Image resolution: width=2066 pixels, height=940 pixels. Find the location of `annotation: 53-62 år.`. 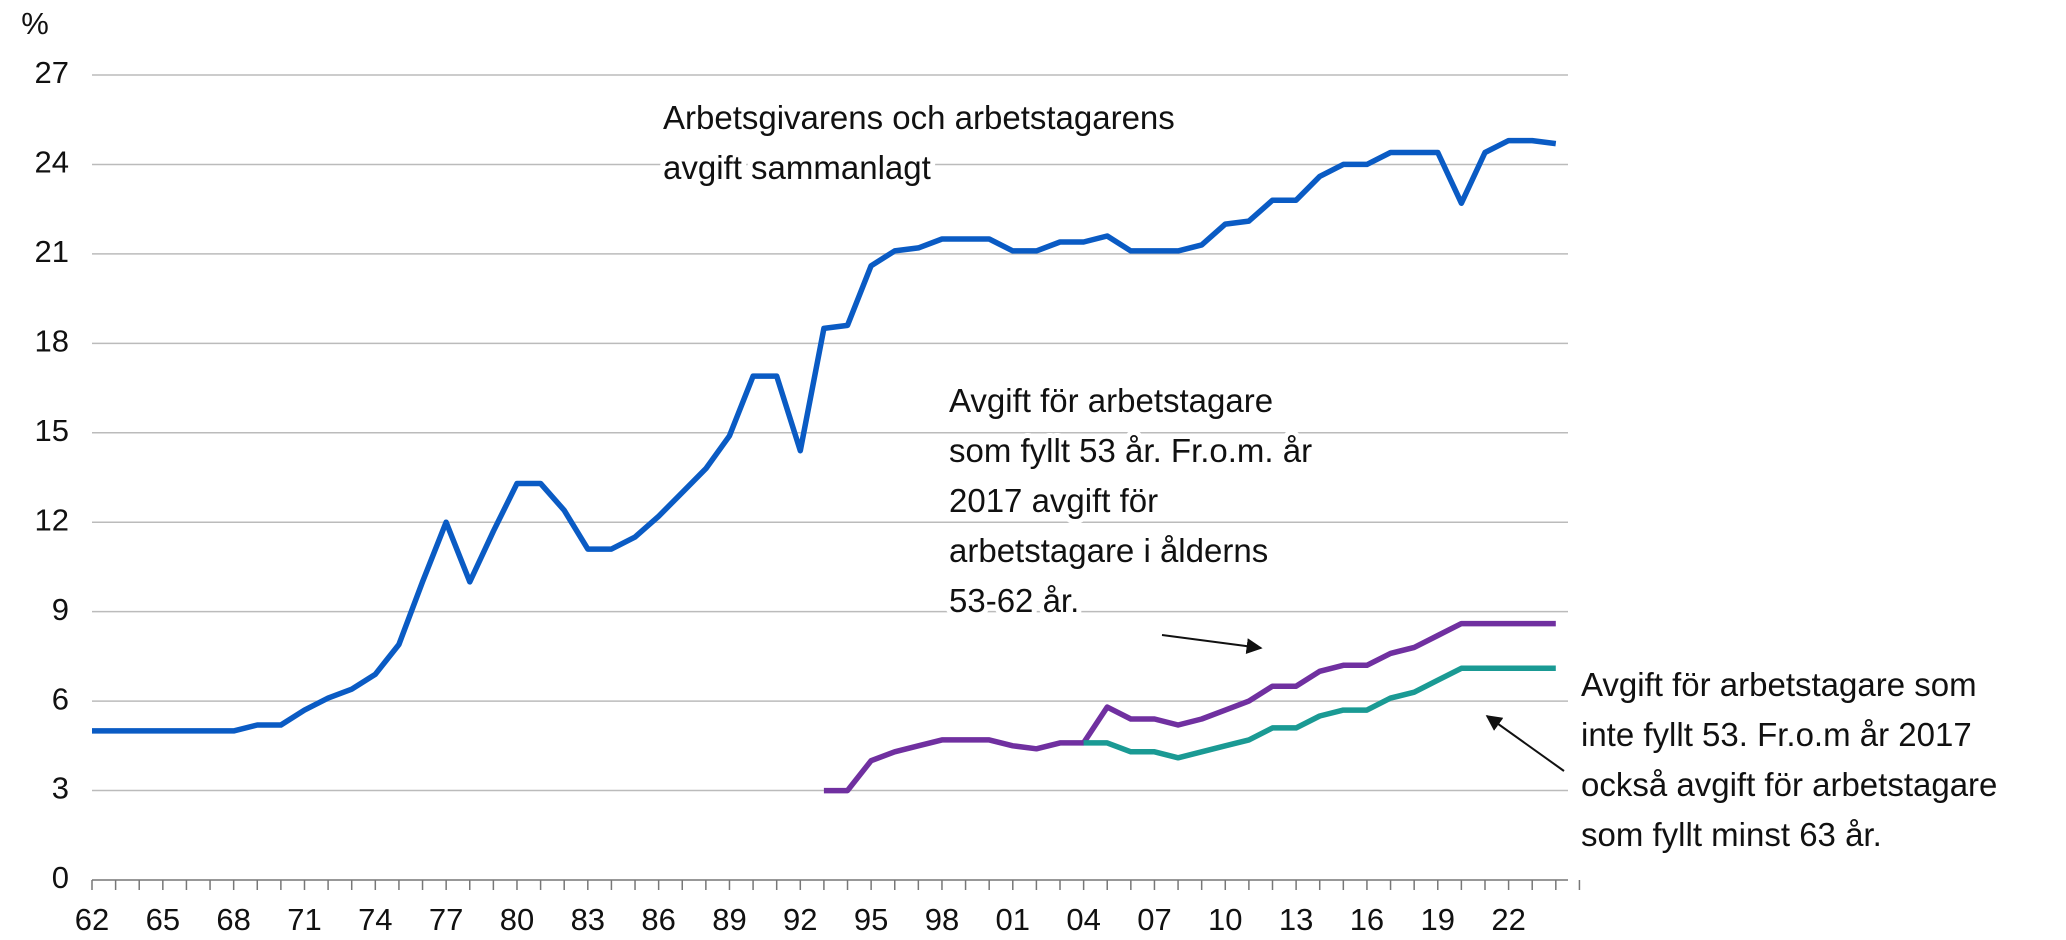

annotation: 53-62 år. is located at coordinates (1014, 600).